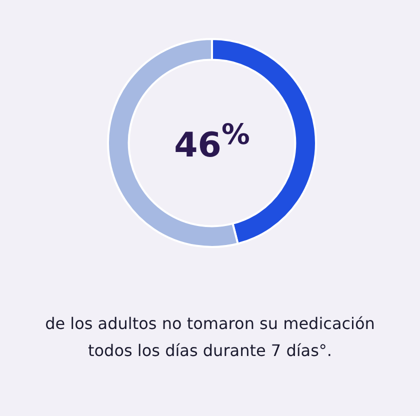  Describe the element at coordinates (212, 142) in the screenshot. I see `text: 46$^{%}$` at that location.